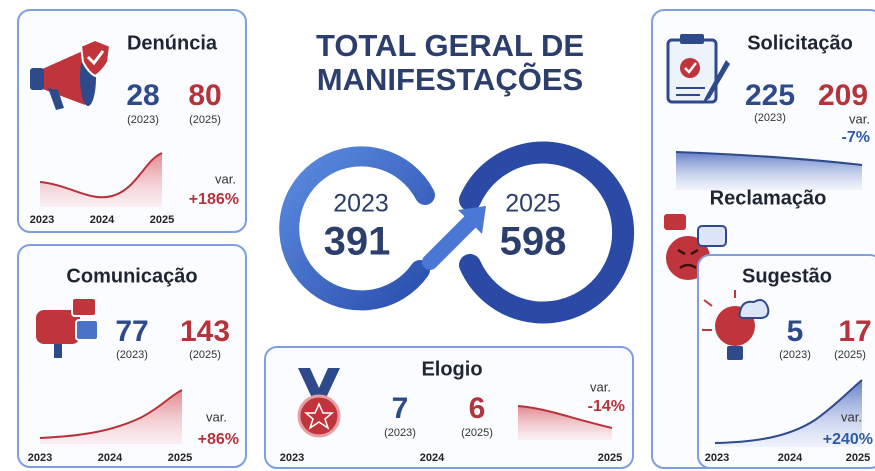 The width and height of the screenshot is (875, 471). Describe the element at coordinates (477, 408) in the screenshot. I see `value-2025: 6` at that location.